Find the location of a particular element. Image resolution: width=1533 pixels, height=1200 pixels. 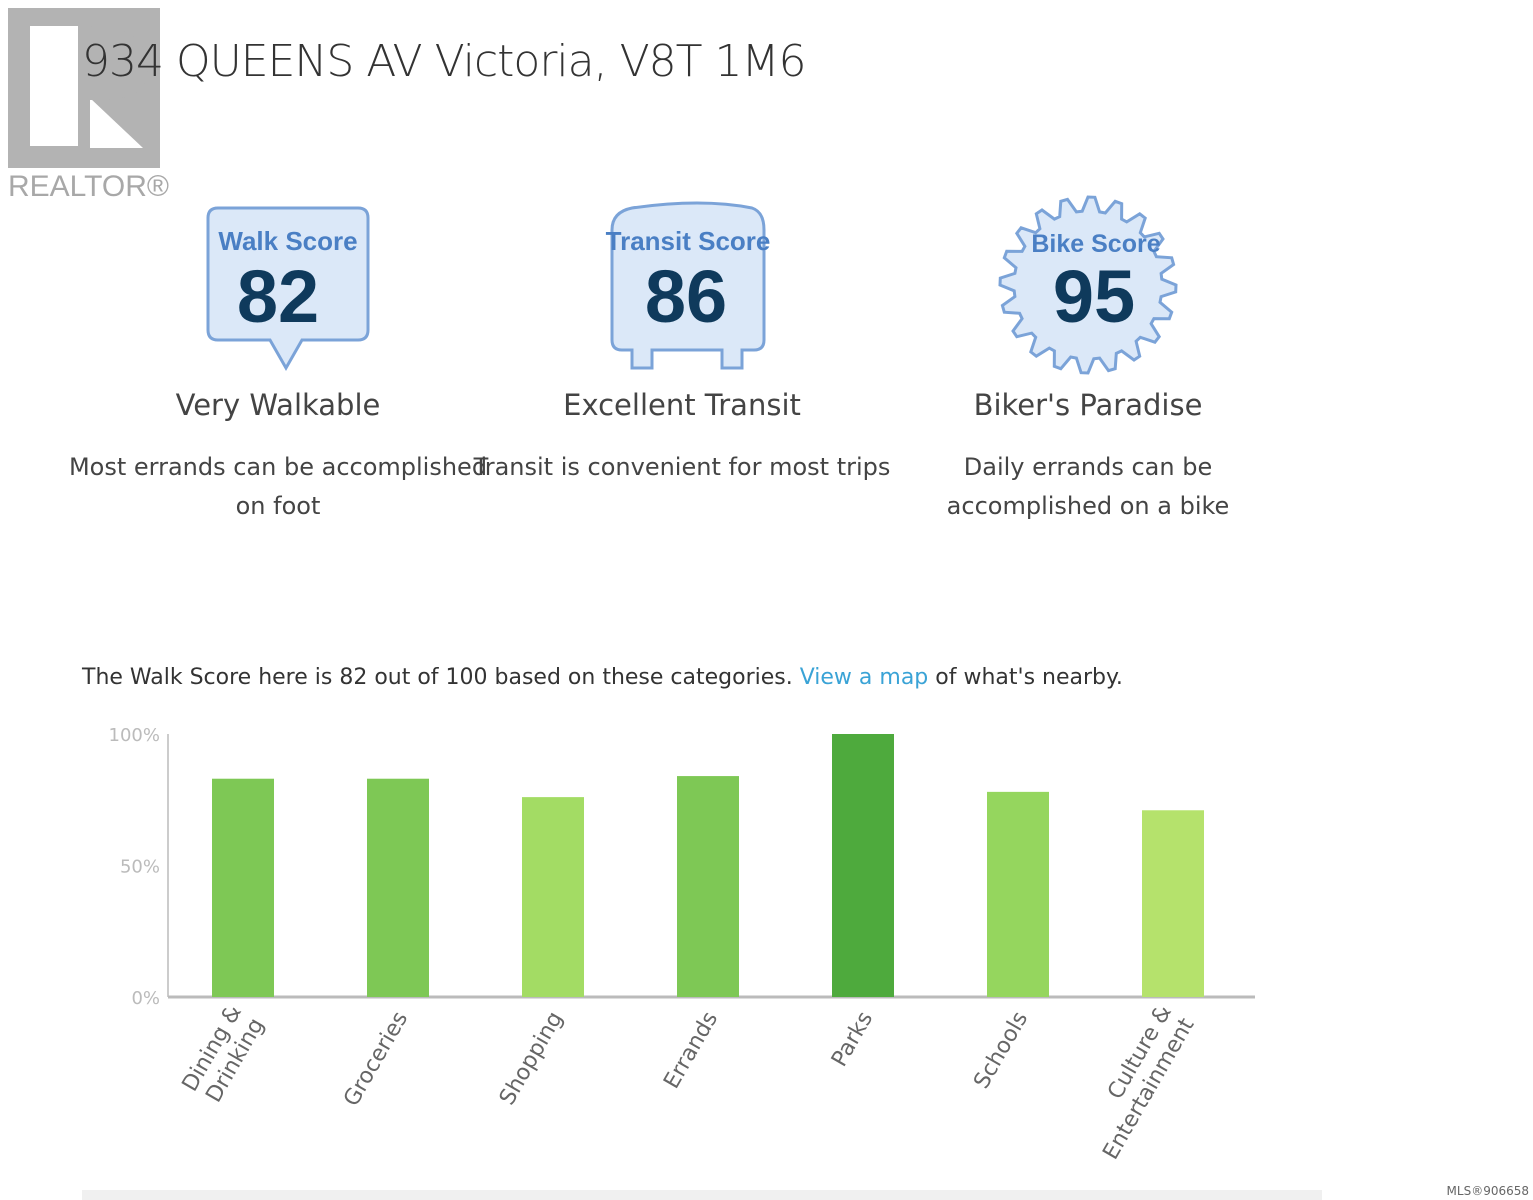

transit-score-bus-icon: Transit Score 86 is located at coordinates (688, 285).